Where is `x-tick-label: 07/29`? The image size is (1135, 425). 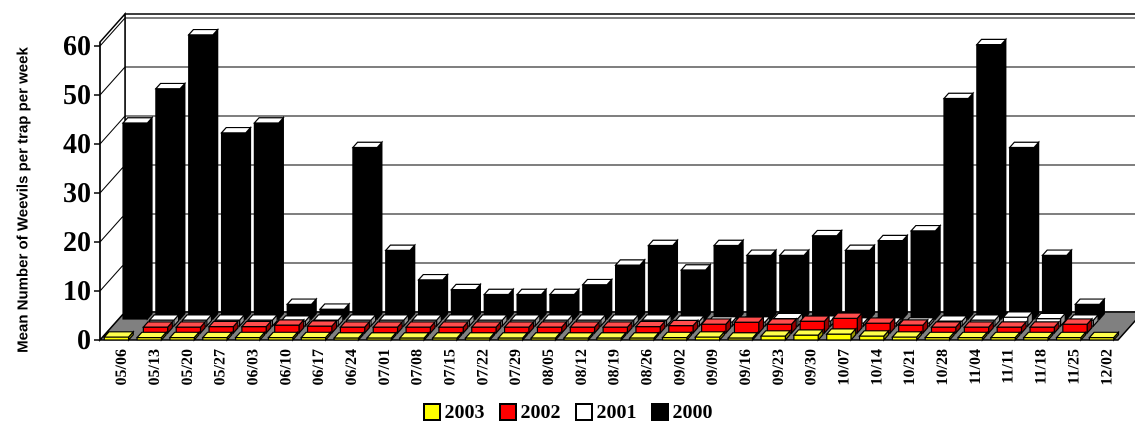 x-tick-label: 07/29 is located at coordinates (515, 367).